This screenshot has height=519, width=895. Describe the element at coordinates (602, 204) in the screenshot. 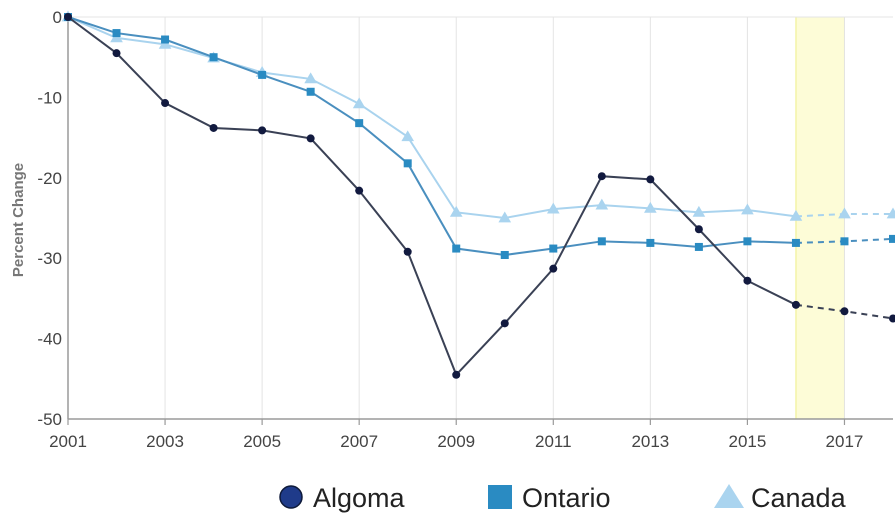

I see `point-canada-2012` at that location.